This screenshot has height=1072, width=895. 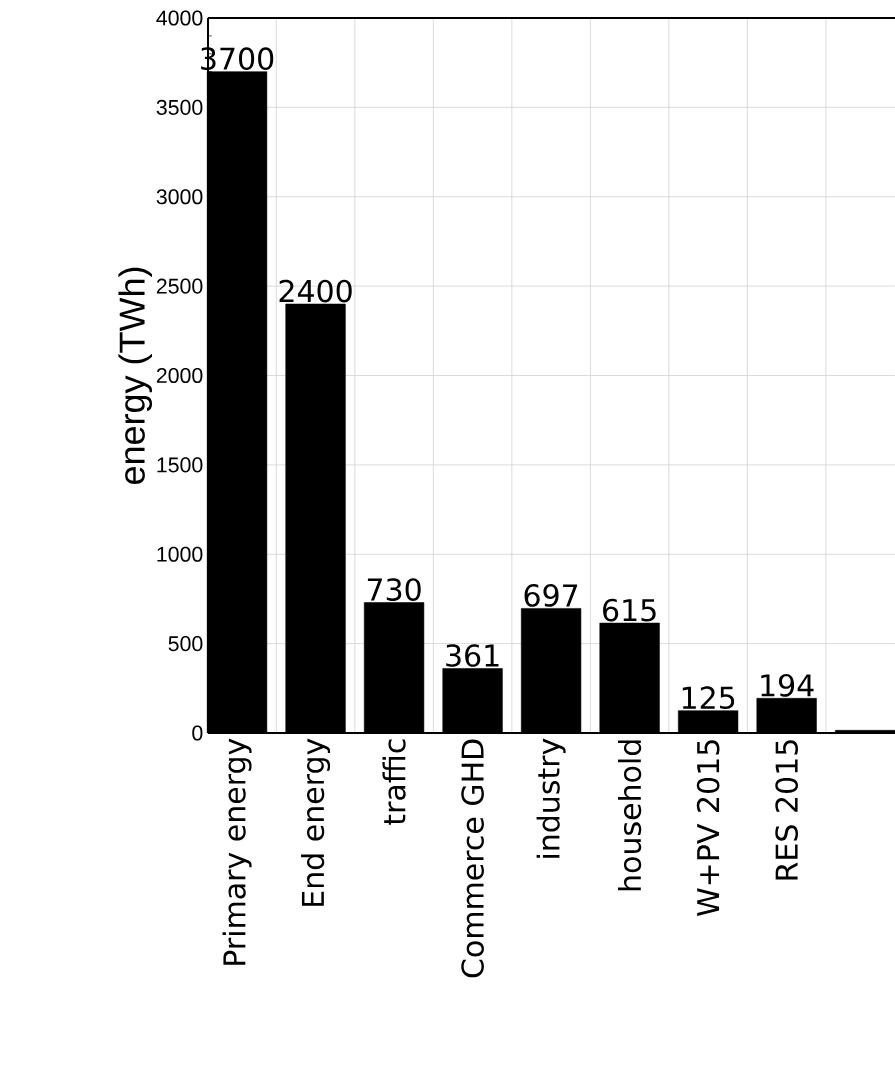 What do you see at coordinates (629, 610) in the screenshot?
I see `data-label: 615` at bounding box center [629, 610].